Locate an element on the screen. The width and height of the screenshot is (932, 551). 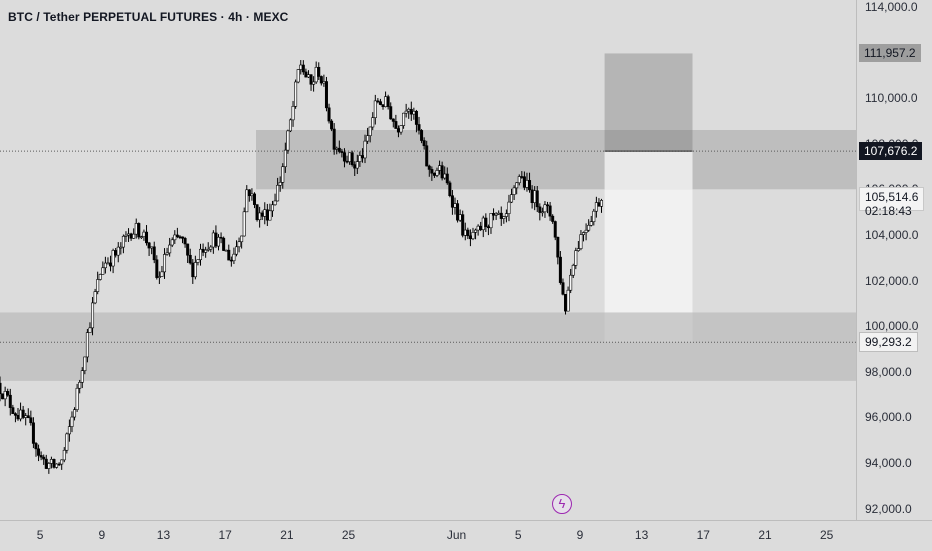
alert-bolt-icon: ϟ is located at coordinates (562, 504).